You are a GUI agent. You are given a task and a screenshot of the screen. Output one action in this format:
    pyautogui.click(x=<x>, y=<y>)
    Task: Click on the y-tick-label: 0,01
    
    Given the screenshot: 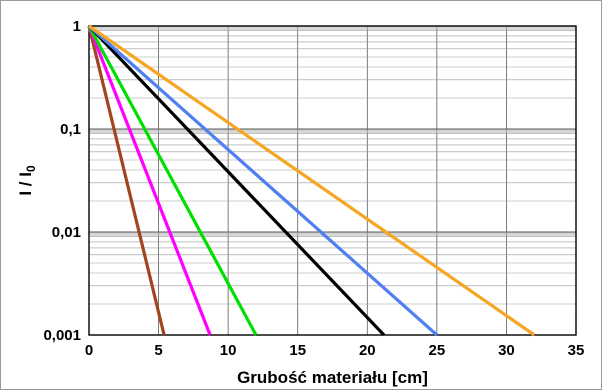 What is the action you would take?
    pyautogui.click(x=66, y=232)
    